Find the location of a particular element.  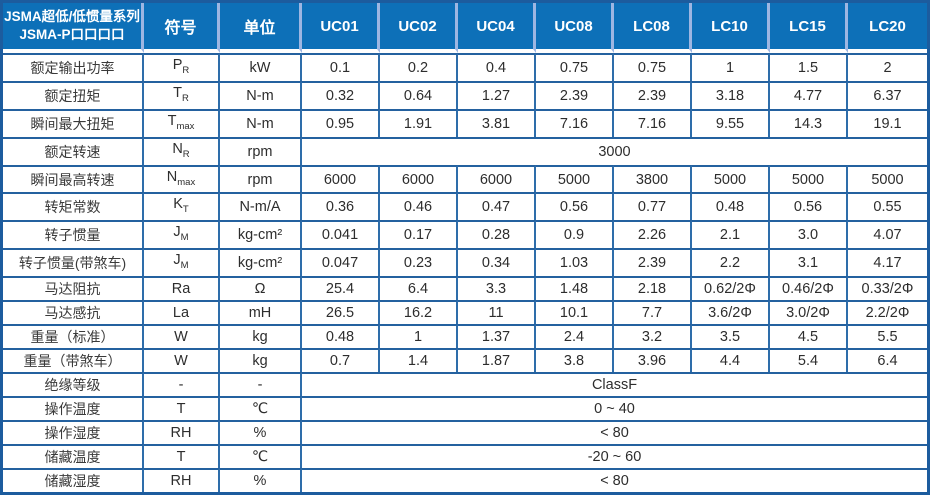

value-cell: 2.26 is located at coordinates (653, 234).